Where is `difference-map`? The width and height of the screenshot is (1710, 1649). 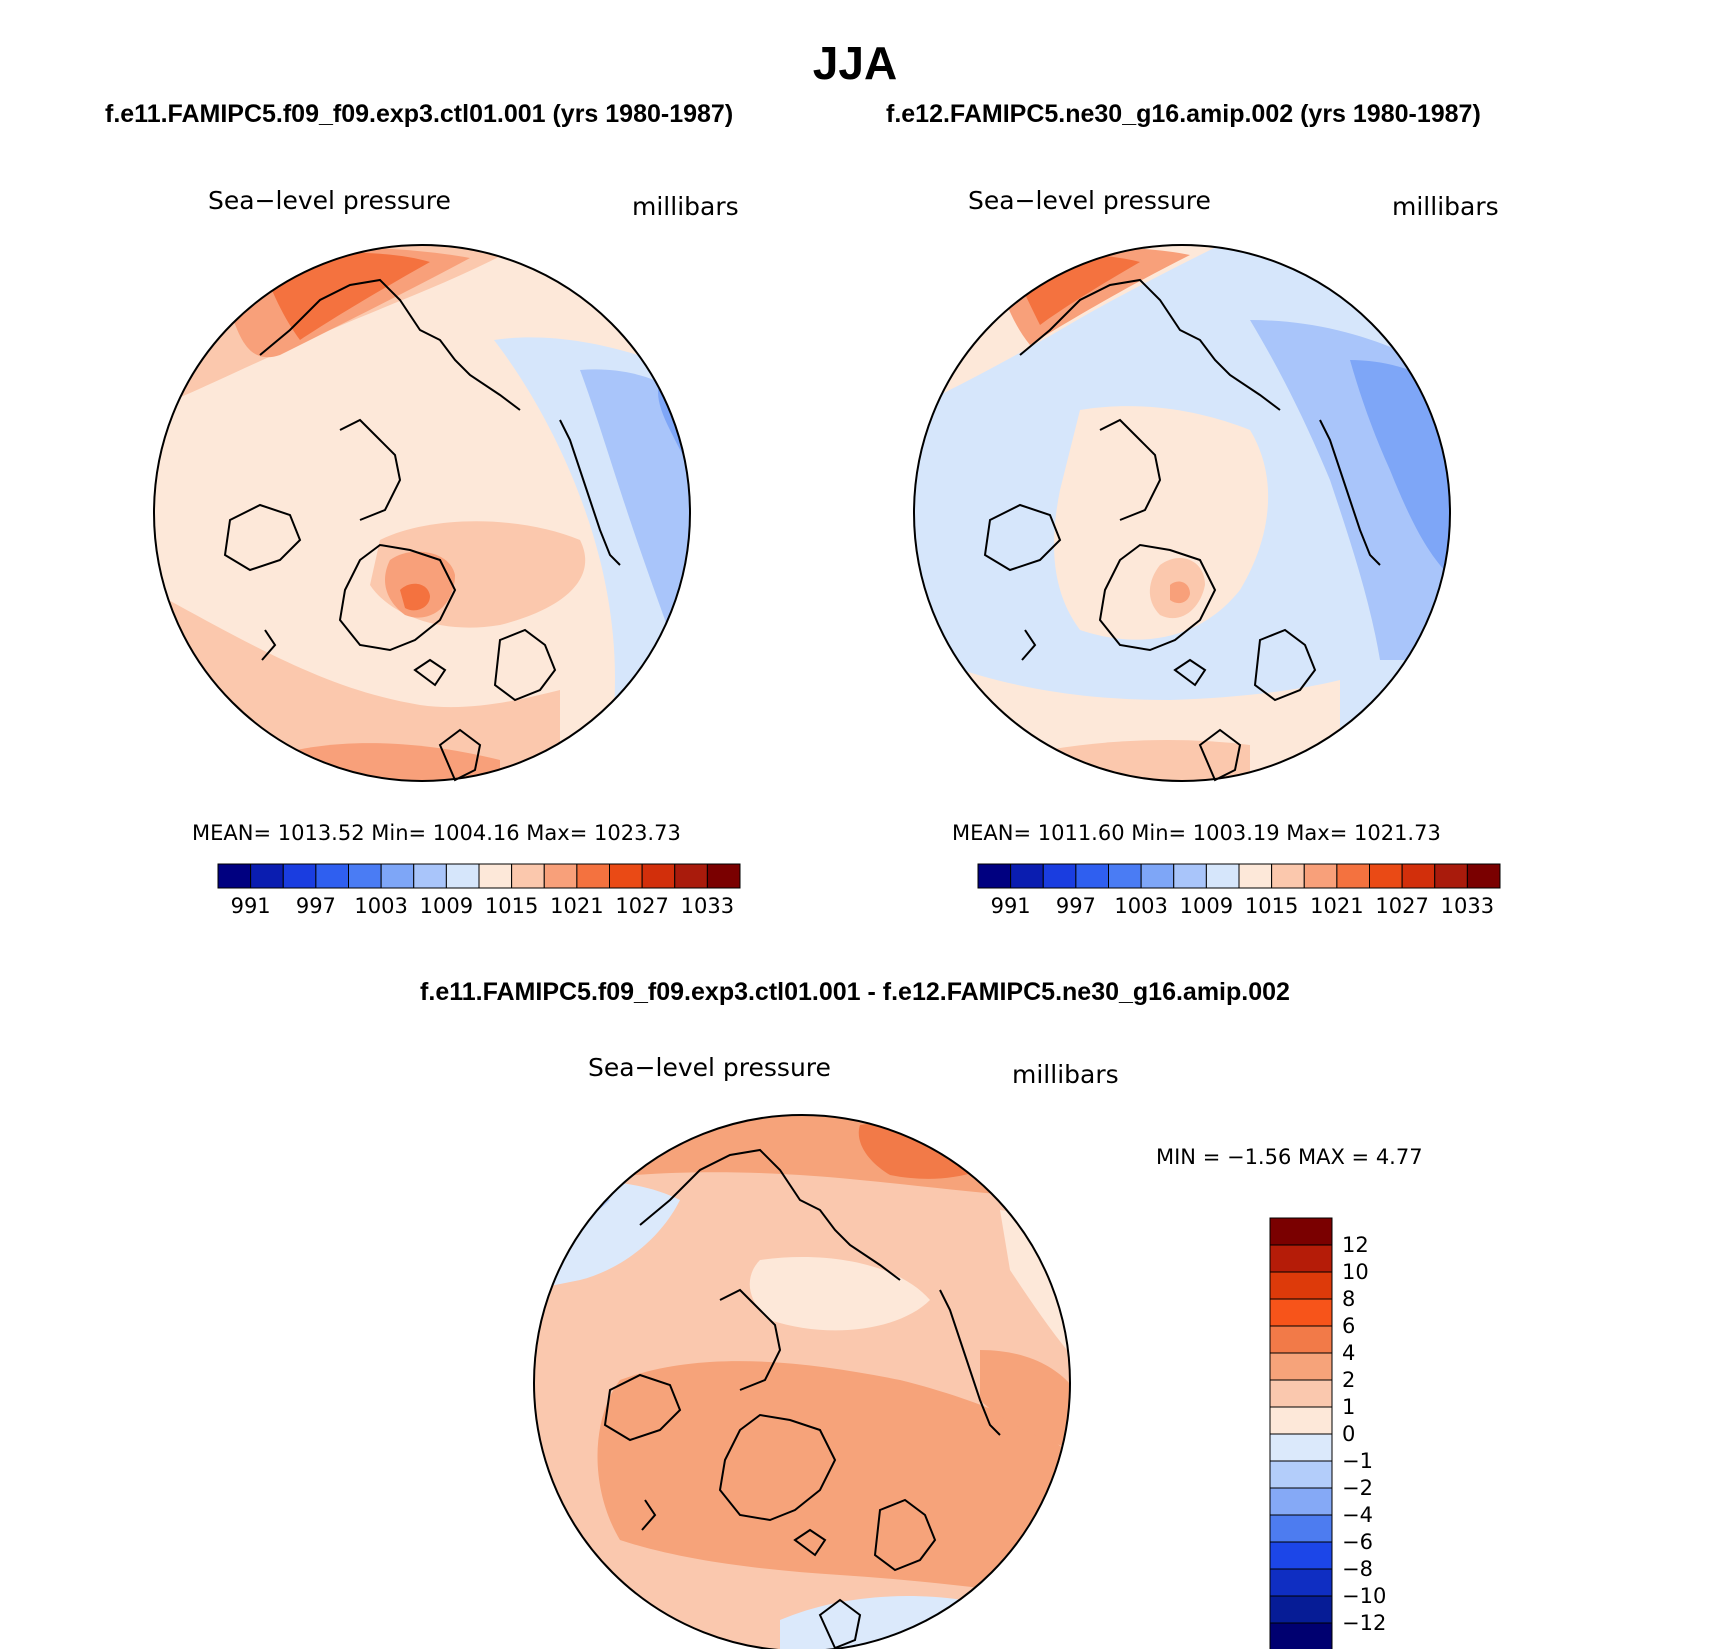 difference-map is located at coordinates (802, 1381).